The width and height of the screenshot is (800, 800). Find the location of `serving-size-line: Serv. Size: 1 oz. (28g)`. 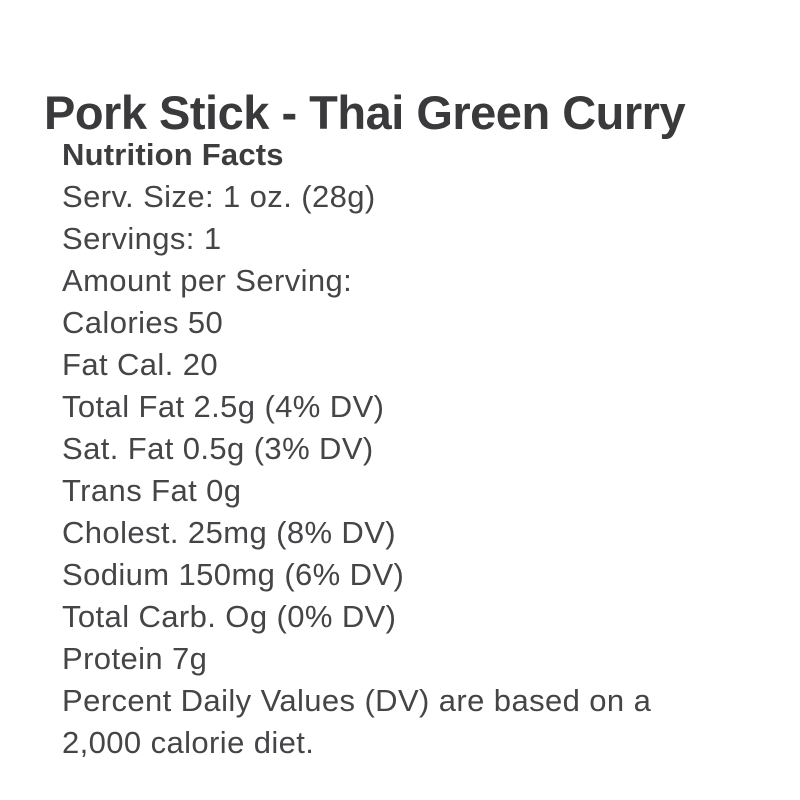

serving-size-line: Serv. Size: 1 oz. (28g) is located at coordinates (219, 196).